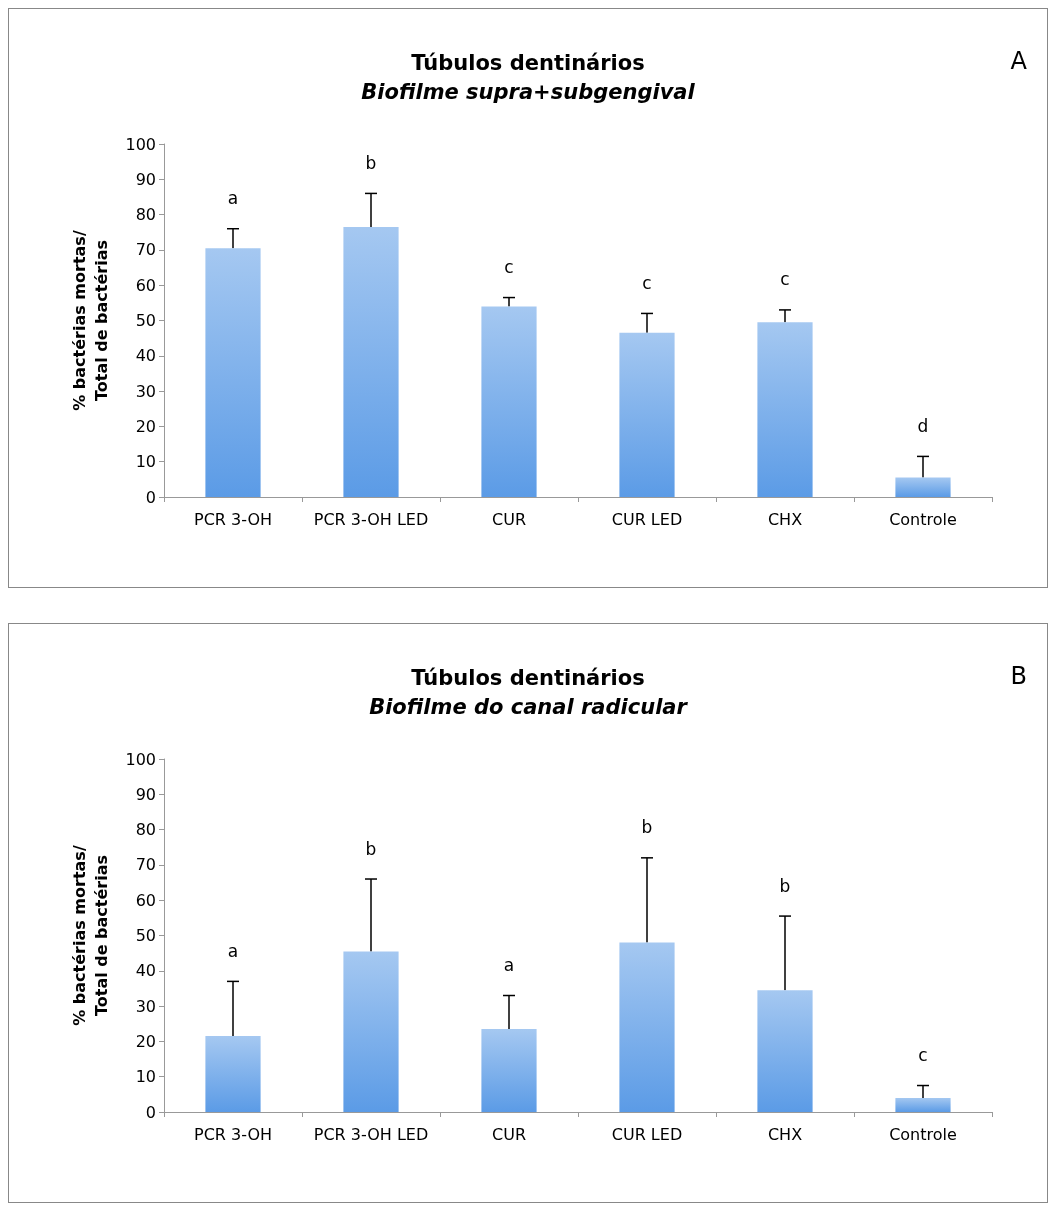 The width and height of the screenshot is (1061, 1227). Describe the element at coordinates (923, 425) in the screenshot. I see `annotation: d` at that location.